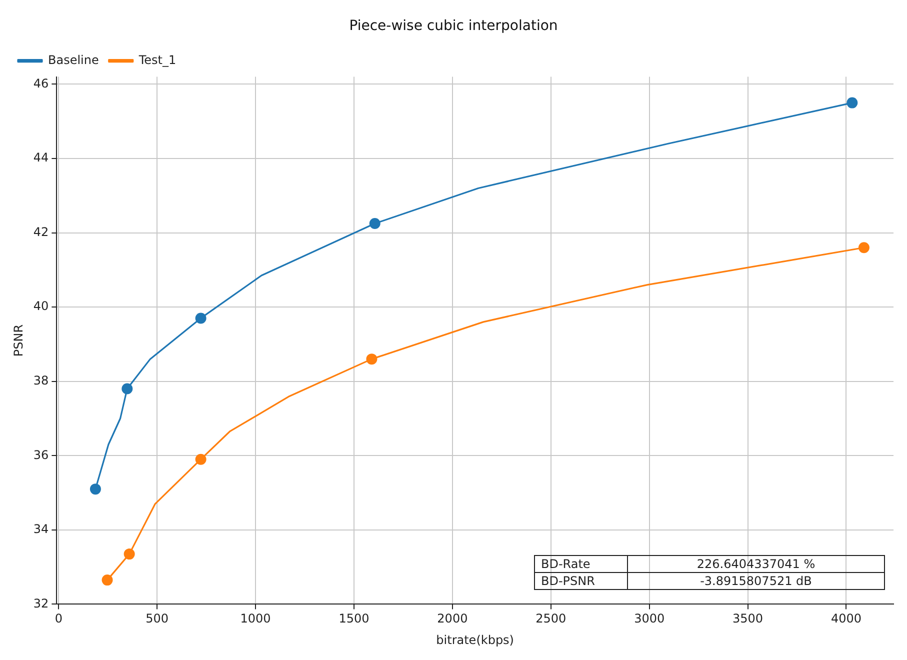 This screenshot has width=907, height=660. I want to click on y-tick-label: 34, so click(41, 529).